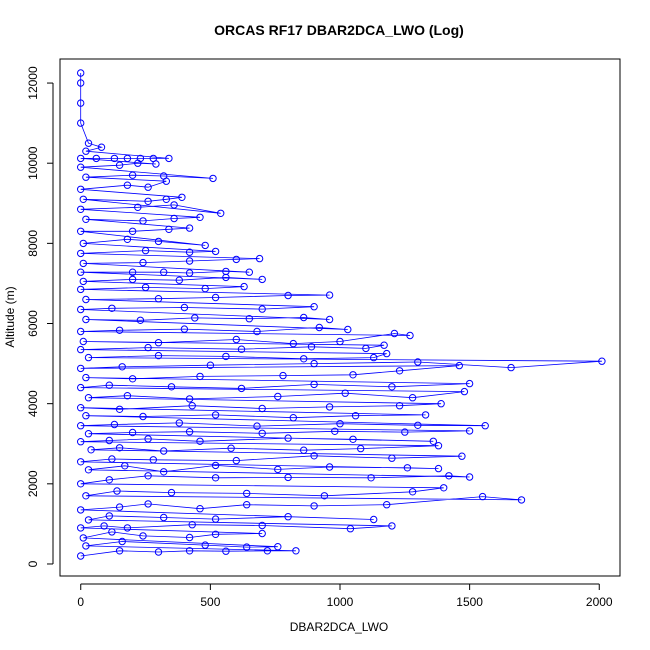 The height and width of the screenshot is (650, 650). I want to click on x-tick-label: 500, so click(210, 602).